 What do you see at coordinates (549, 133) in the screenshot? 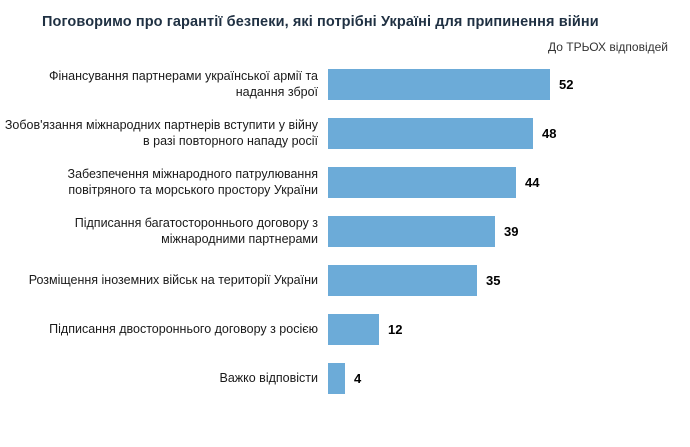
I see `value-label: 48` at bounding box center [549, 133].